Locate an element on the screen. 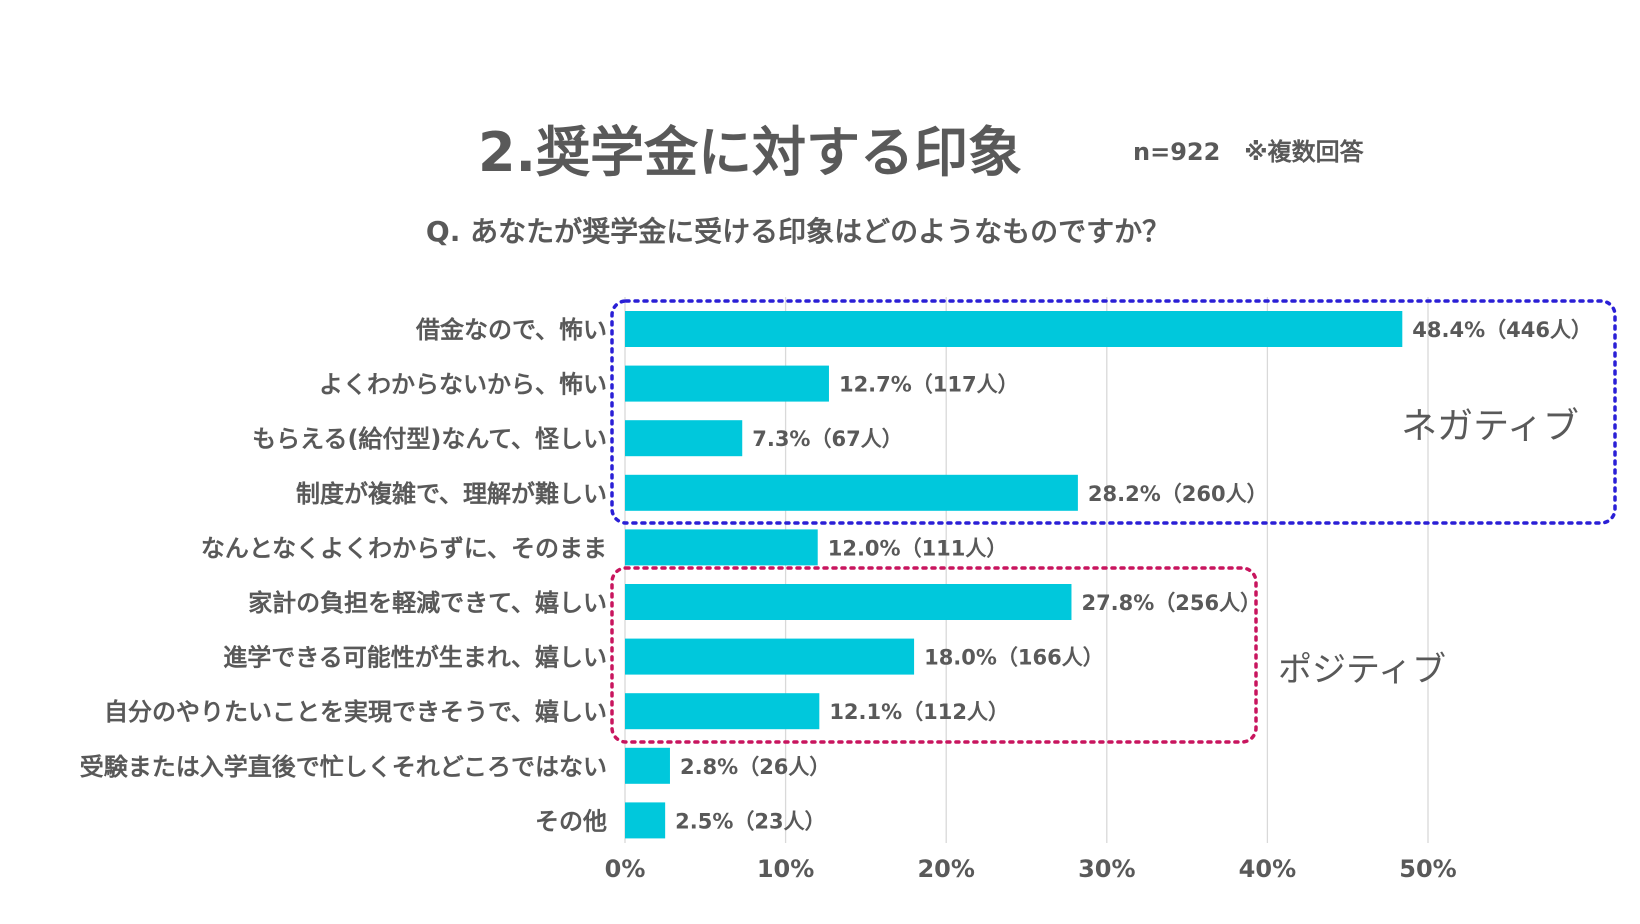 Image resolution: width=1640 pixels, height=924 pixels. x-tick-label: 50% is located at coordinates (1427, 869).